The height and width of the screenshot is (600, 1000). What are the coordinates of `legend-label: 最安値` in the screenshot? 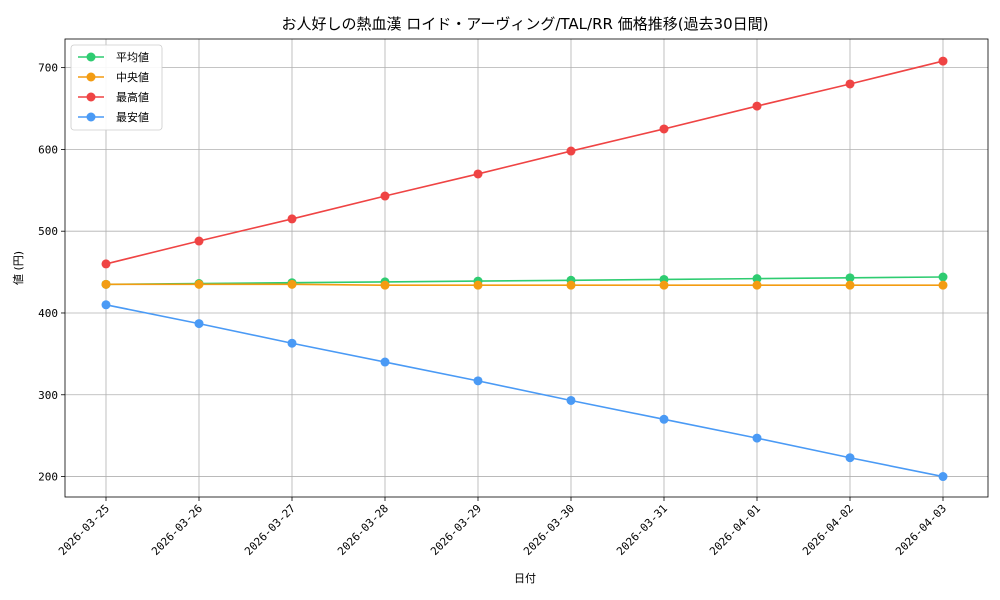 It's located at (132, 117).